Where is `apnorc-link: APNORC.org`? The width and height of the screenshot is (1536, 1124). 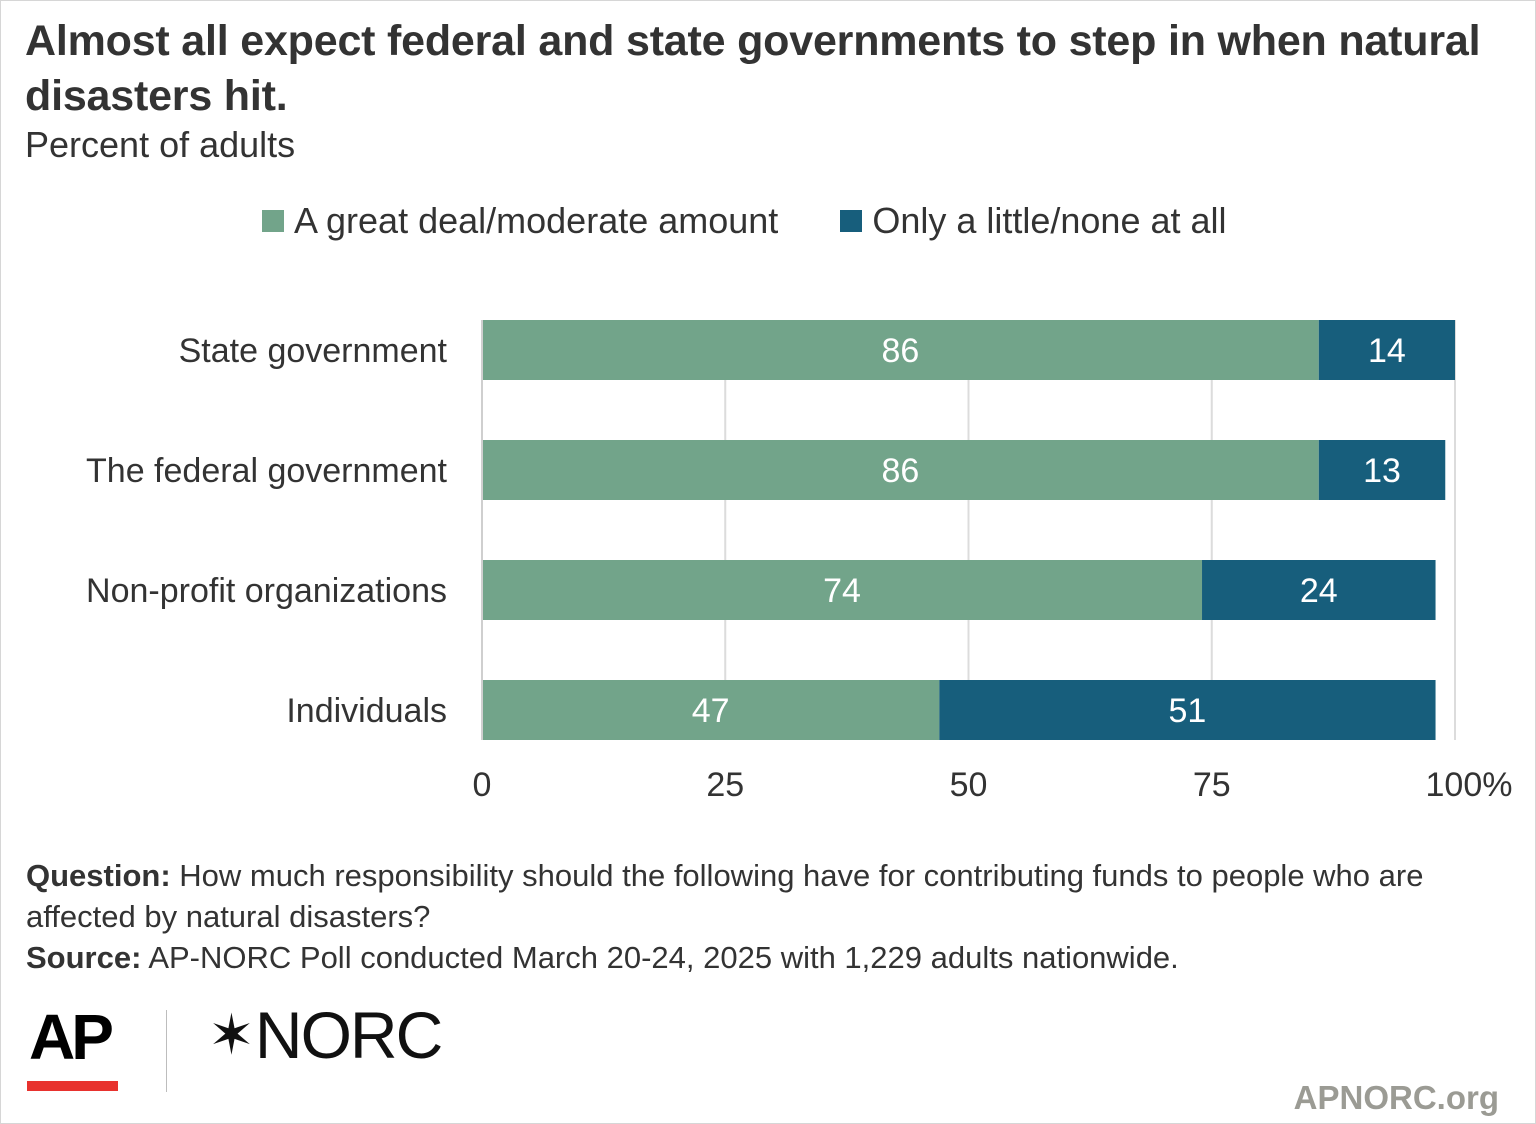
apnorc-link: APNORC.org is located at coordinates (1396, 1097).